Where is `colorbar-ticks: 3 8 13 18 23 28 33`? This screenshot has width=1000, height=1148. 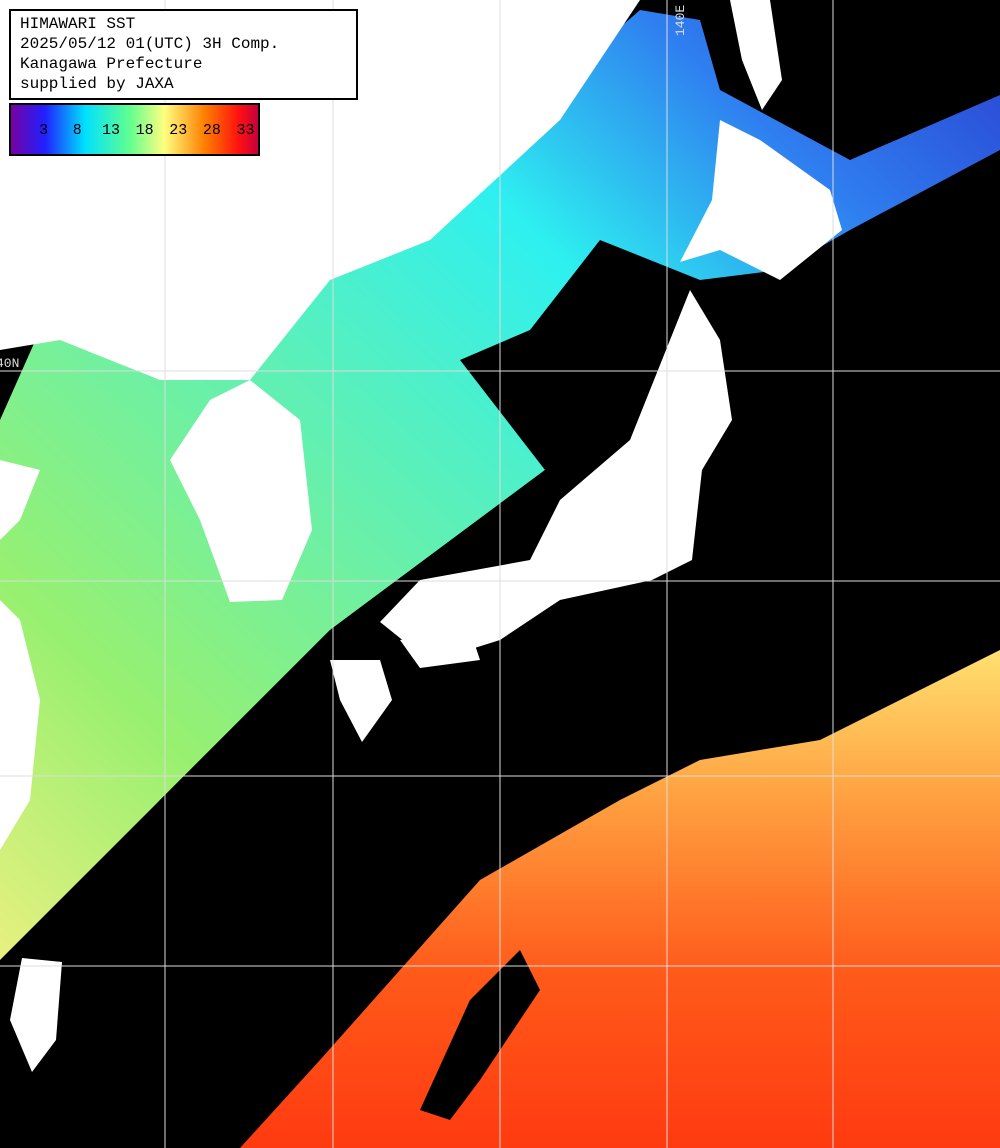 colorbar-ticks: 3 8 13 18 23 28 33 is located at coordinates (146, 130).